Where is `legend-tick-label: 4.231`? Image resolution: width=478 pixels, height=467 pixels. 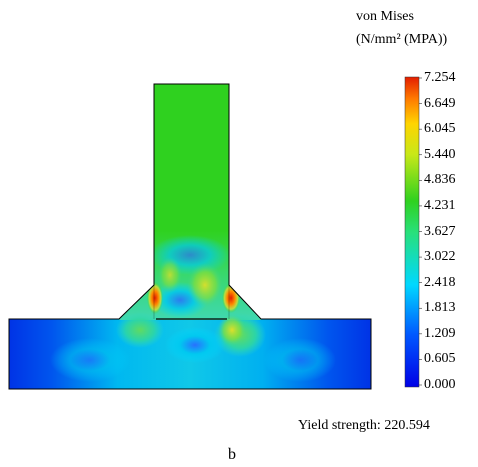
legend-tick-label: 4.231 is located at coordinates (440, 205).